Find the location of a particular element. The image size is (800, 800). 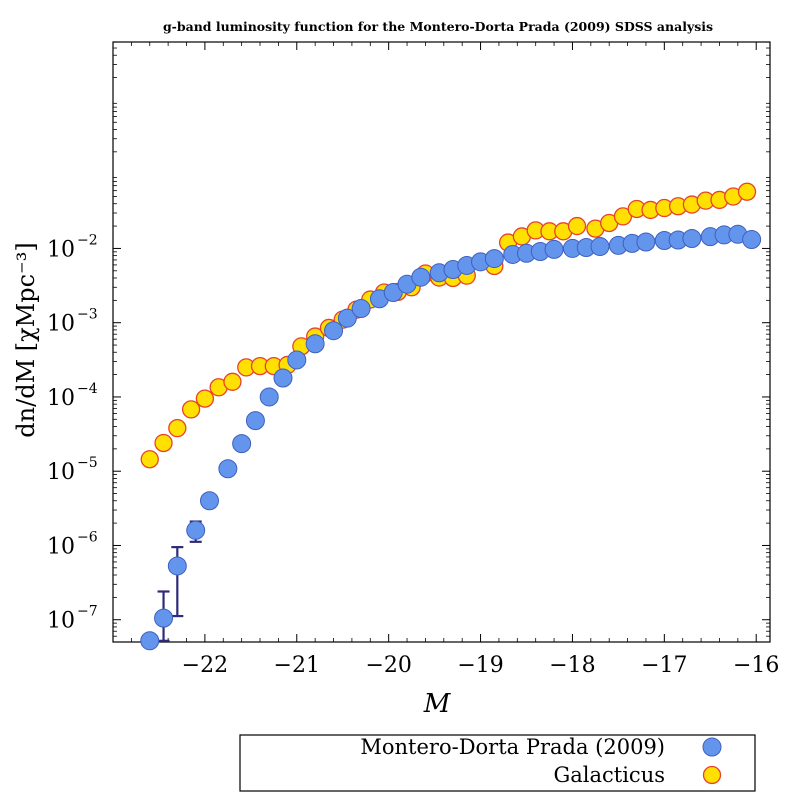

x-tick-label: −20 is located at coordinates (388, 665).